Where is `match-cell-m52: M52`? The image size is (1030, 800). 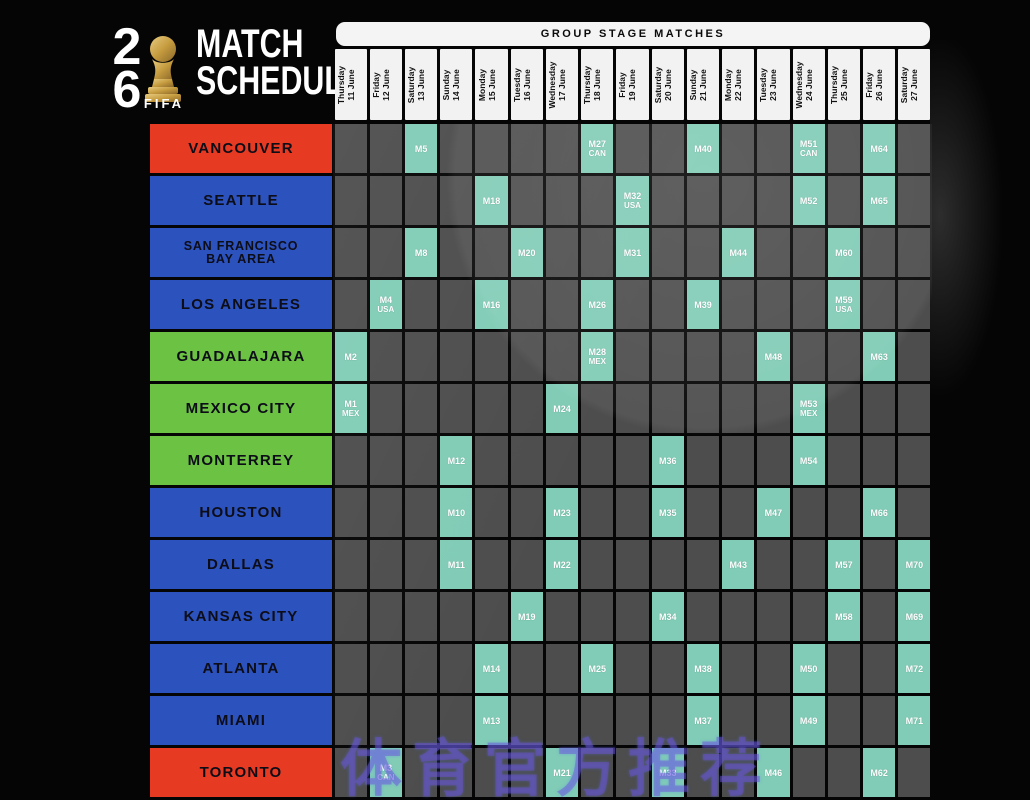
match-cell-m52: M52 is located at coordinates (808, 200).